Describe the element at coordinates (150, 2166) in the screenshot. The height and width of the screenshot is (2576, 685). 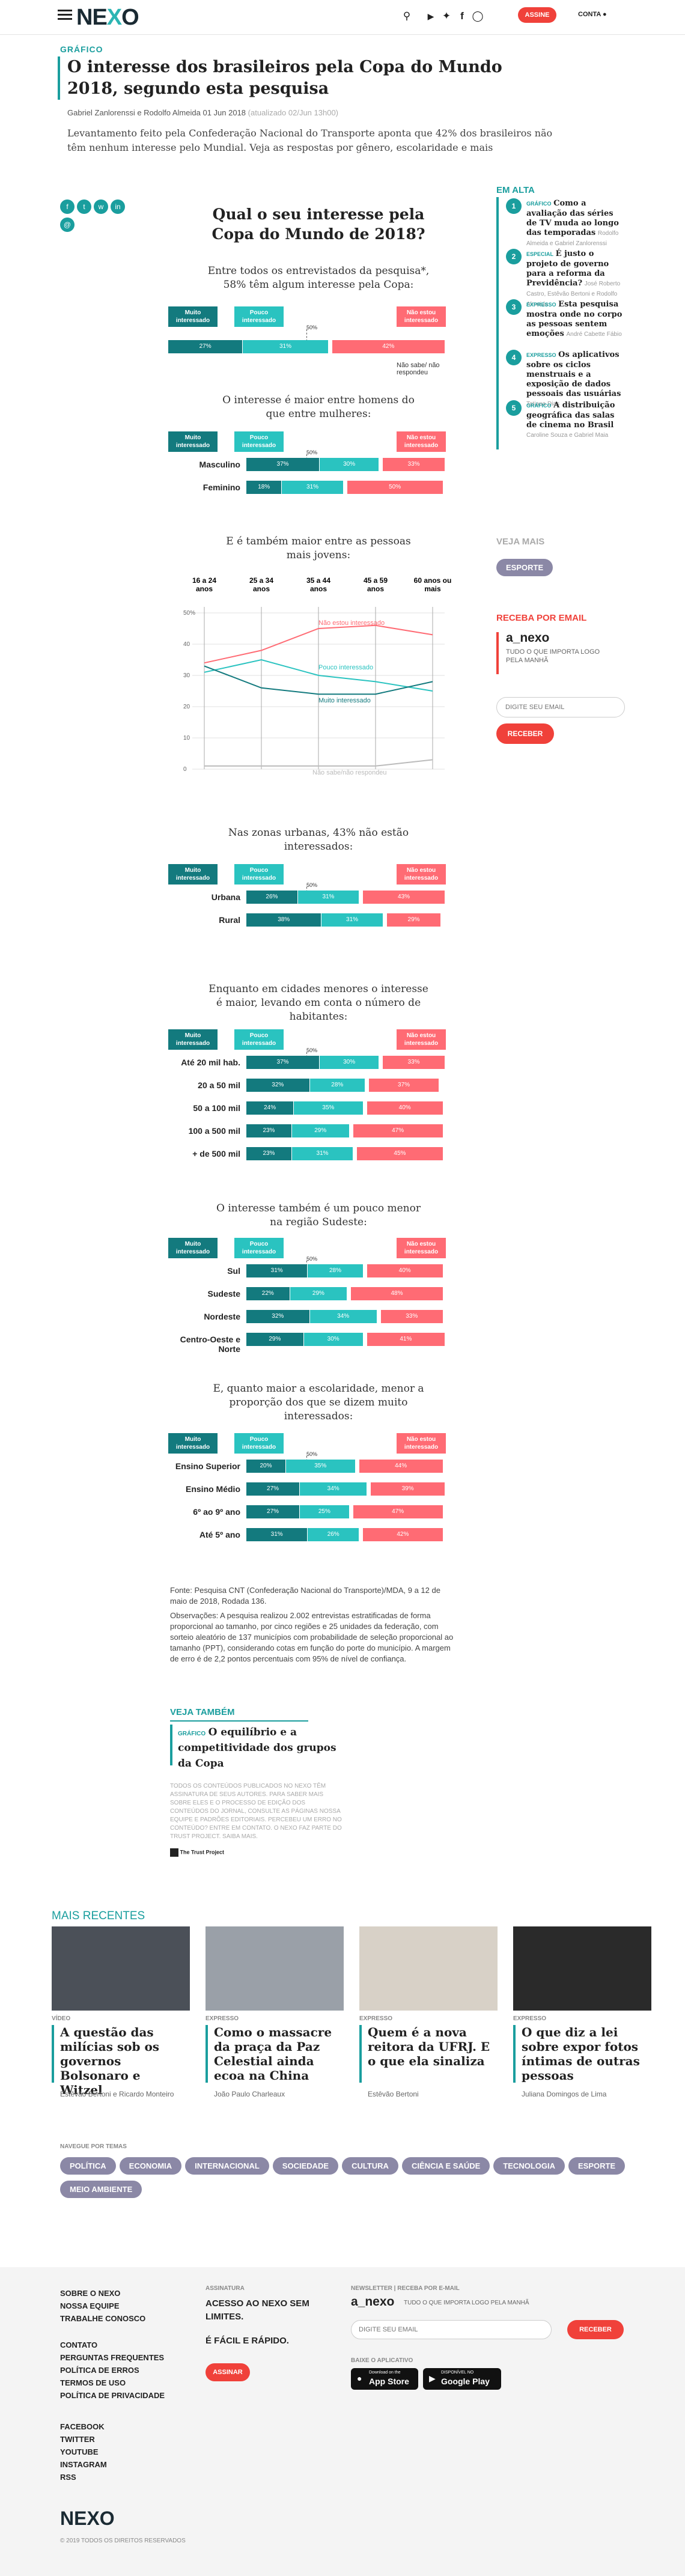
I see `topic-tag: ECONOMIA` at that location.